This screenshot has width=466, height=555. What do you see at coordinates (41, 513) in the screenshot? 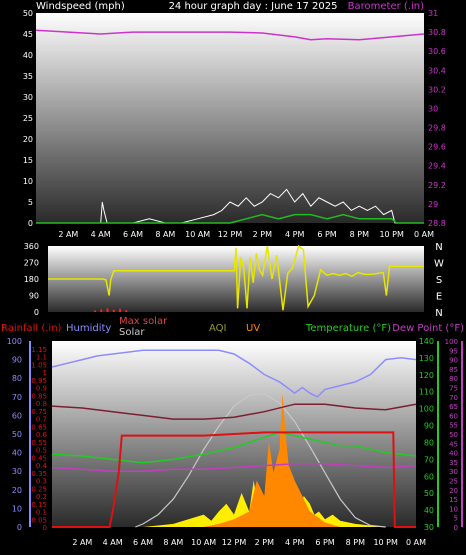
I see `rainfall-axis-tick-label: 0.1` at bounding box center [41, 513].